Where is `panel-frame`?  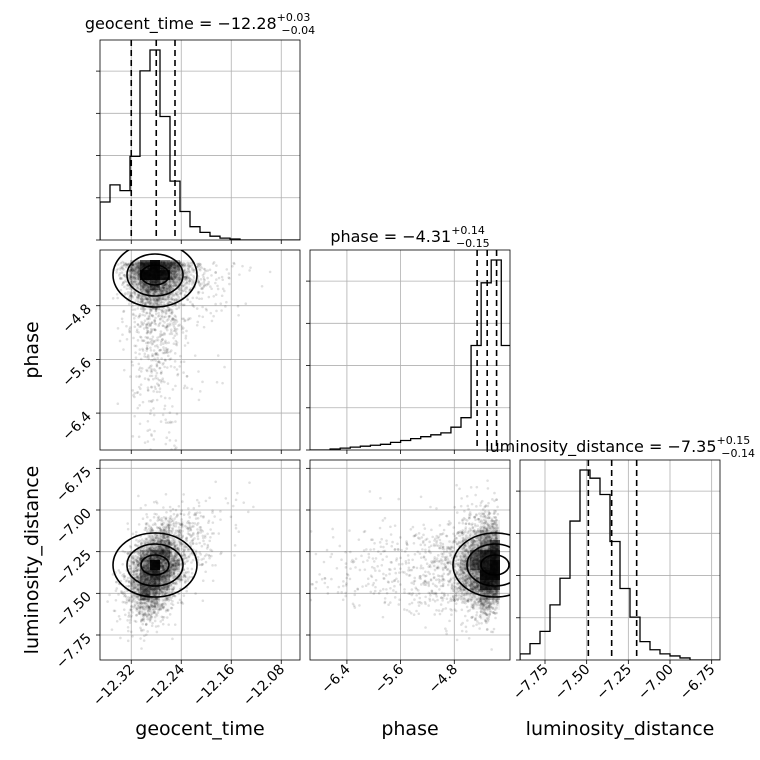
panel-frame is located at coordinates (620, 560).